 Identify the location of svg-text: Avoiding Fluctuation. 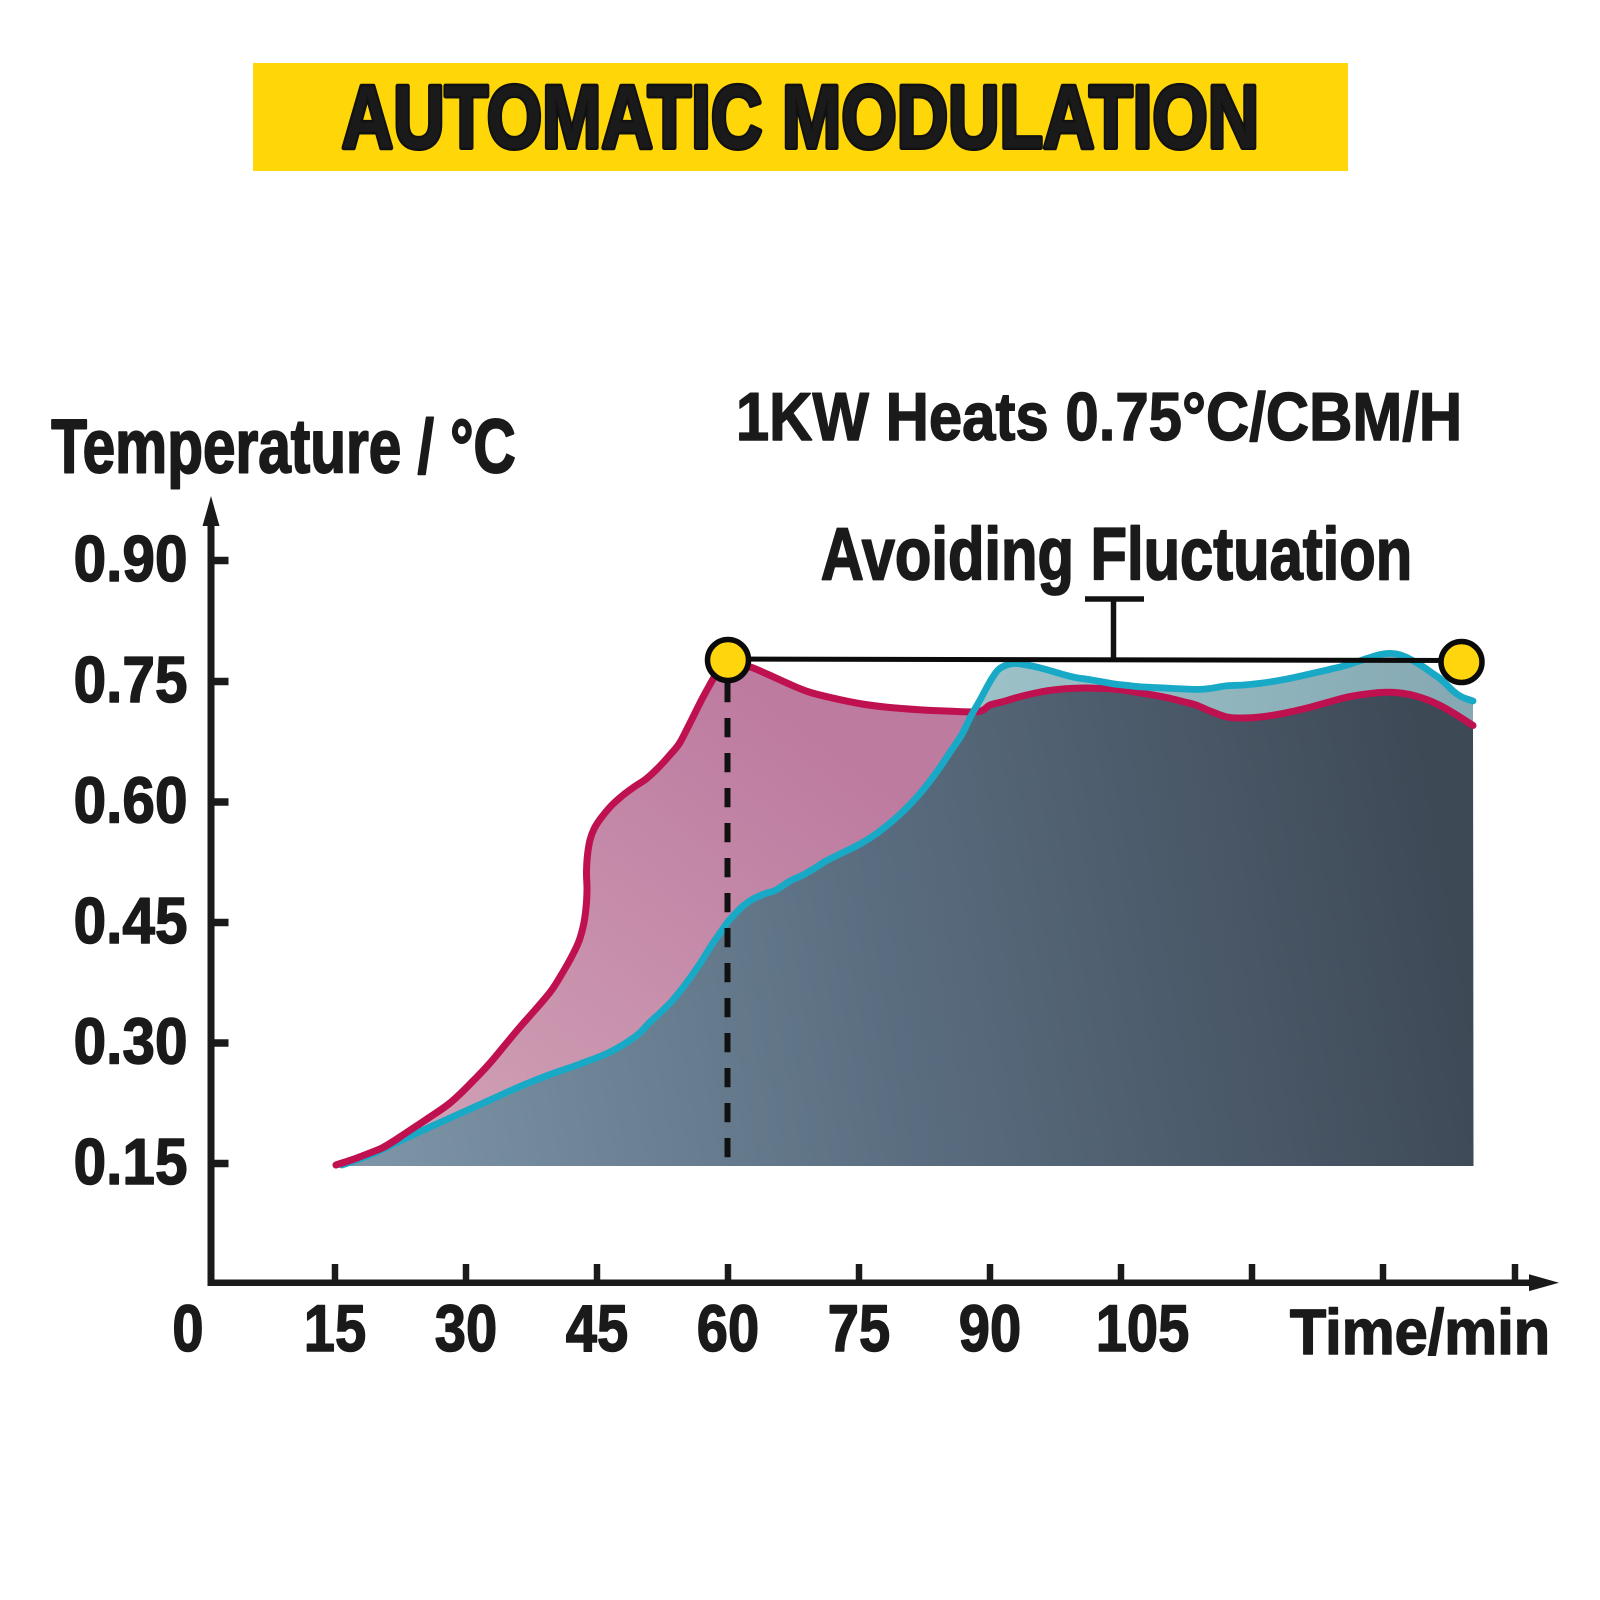
(1116, 554).